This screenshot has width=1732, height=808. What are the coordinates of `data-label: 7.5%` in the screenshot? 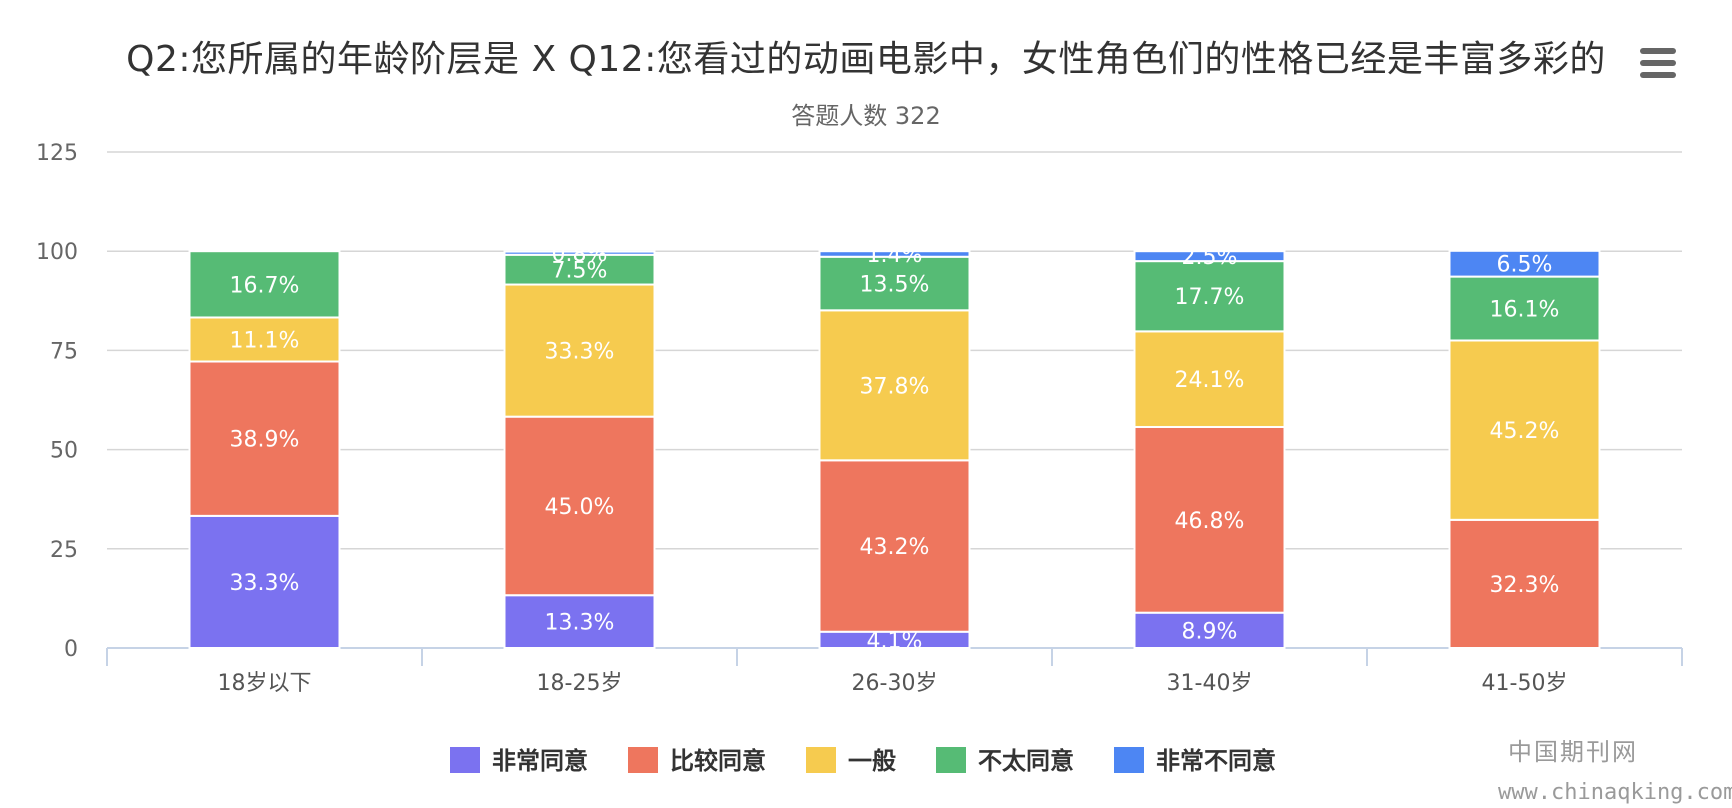 It's located at (580, 271).